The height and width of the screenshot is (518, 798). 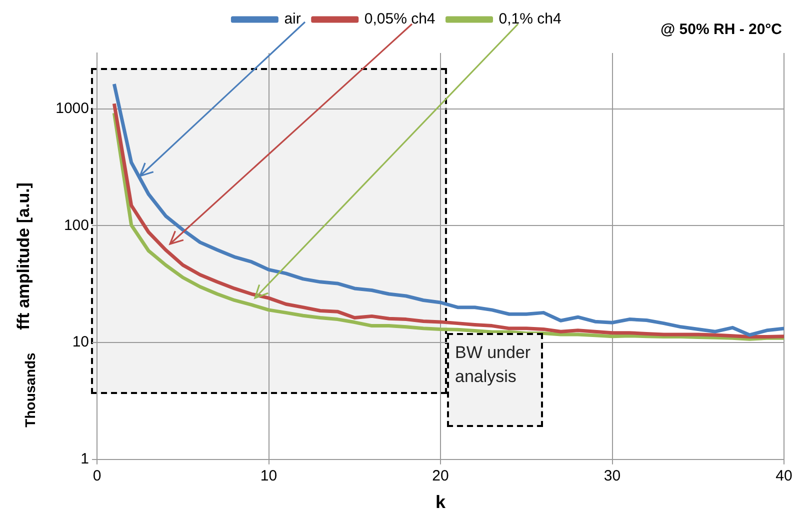 What do you see at coordinates (30, 390) in the screenshot?
I see `text: Thousands` at bounding box center [30, 390].